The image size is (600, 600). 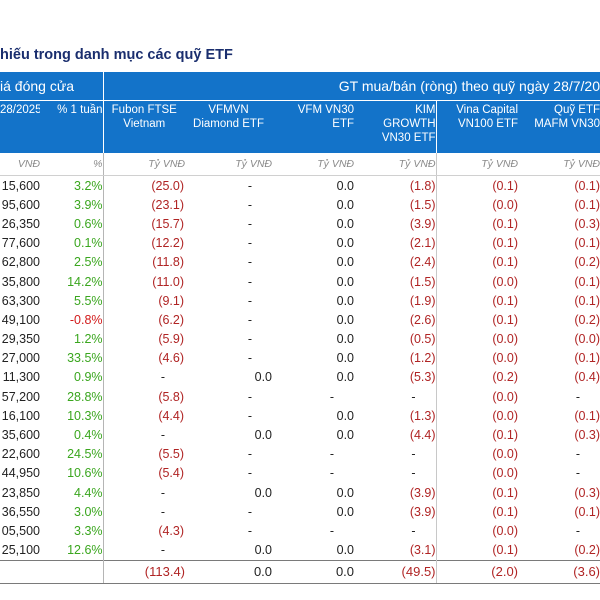 I want to click on column-header: Quỹ ETF MAFM VN30, so click(x=559, y=126).